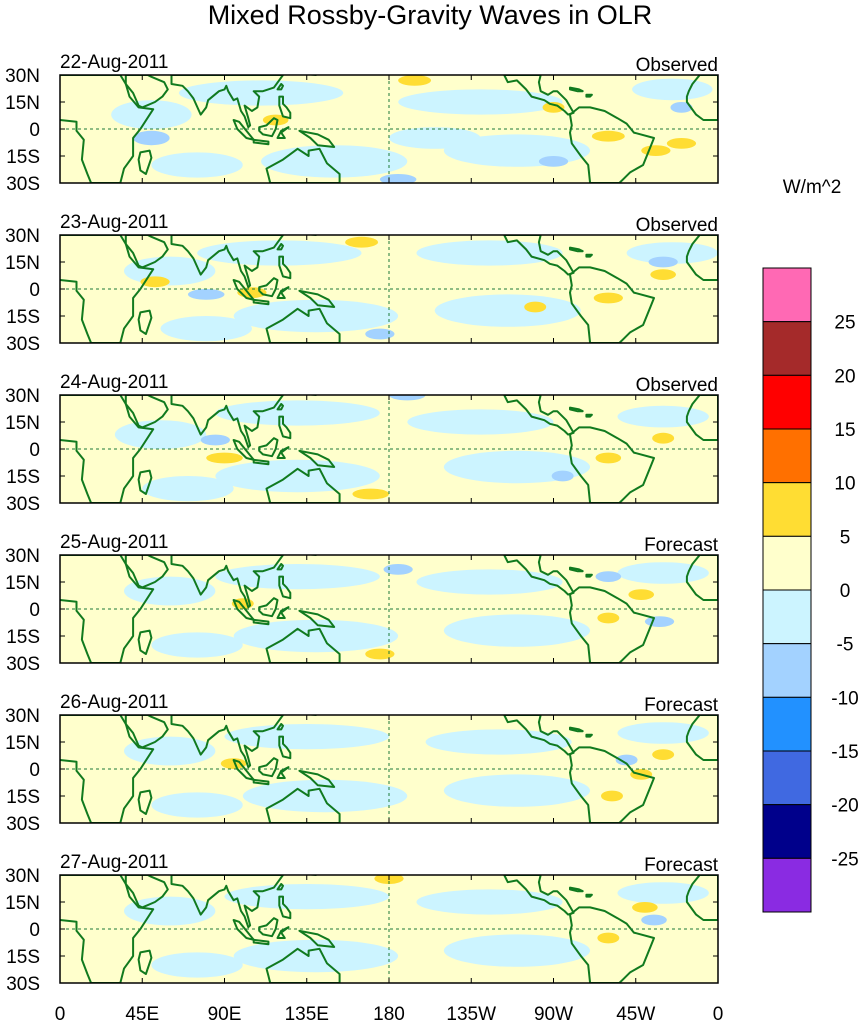  Describe the element at coordinates (844, 376) in the screenshot. I see `colorbar-label: 20` at that location.